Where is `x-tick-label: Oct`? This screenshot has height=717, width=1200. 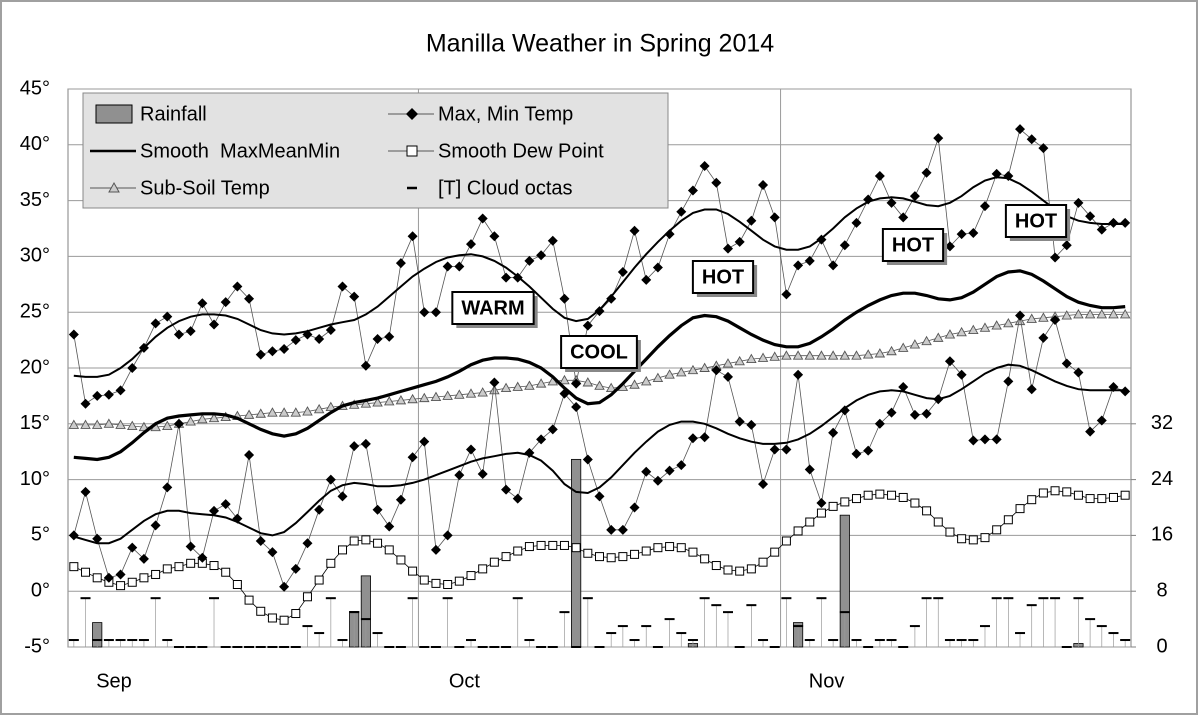
x-tick-label: Oct is located at coordinates (465, 681).